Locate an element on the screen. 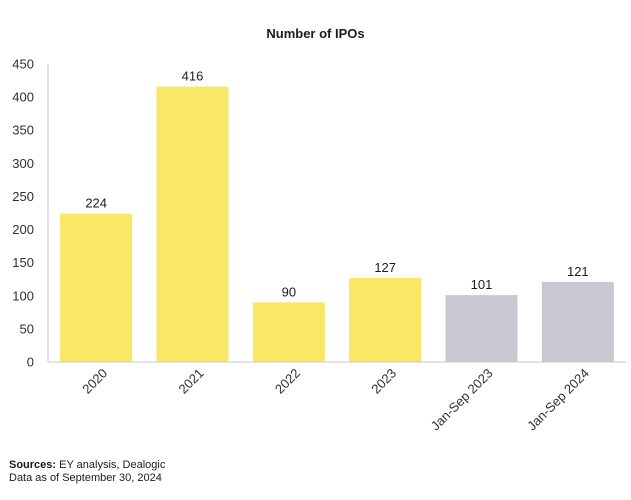  y-tick-label: 350 is located at coordinates (23, 130).